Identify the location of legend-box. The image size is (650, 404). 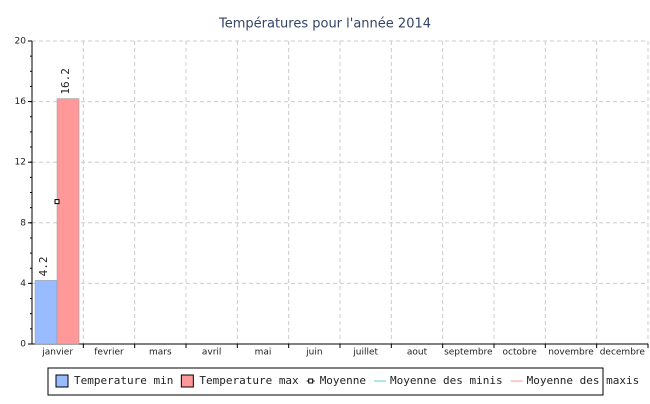
(325, 381).